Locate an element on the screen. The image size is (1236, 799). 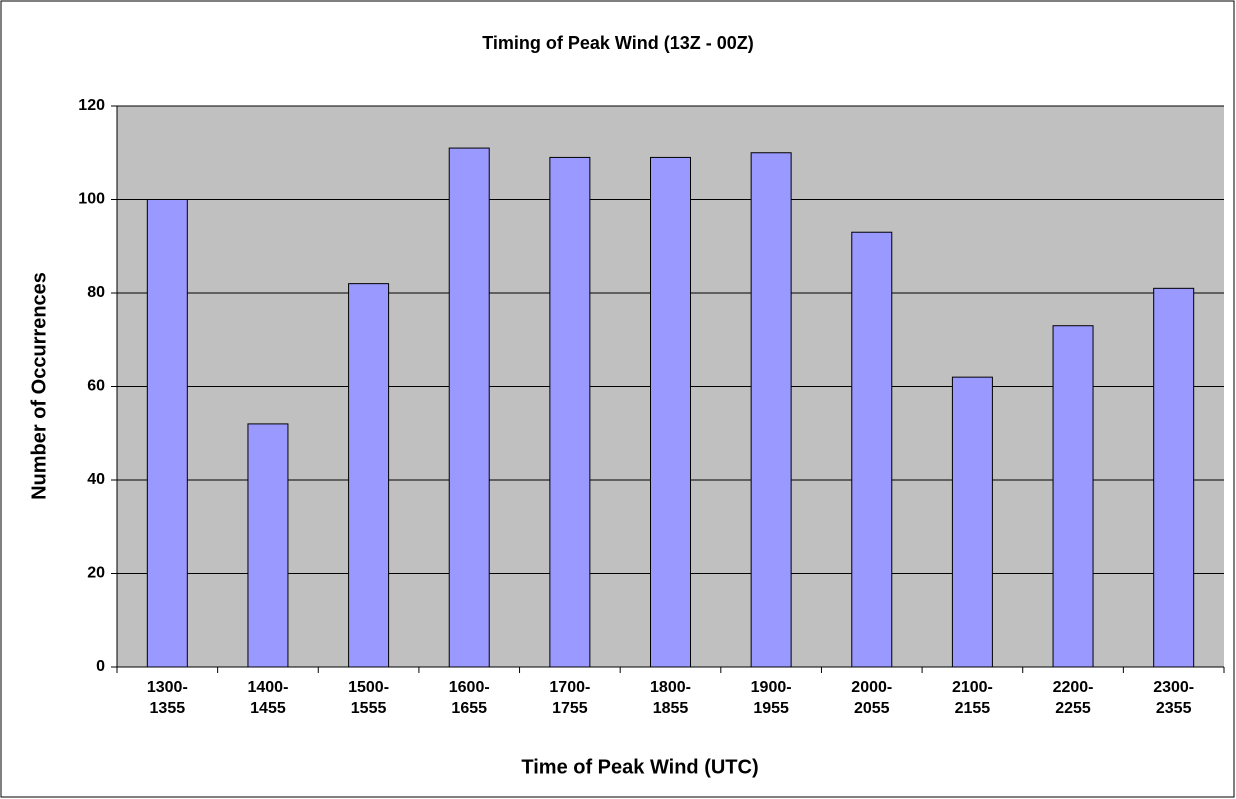
x-tick-label: 1500-1555 is located at coordinates (369, 698).